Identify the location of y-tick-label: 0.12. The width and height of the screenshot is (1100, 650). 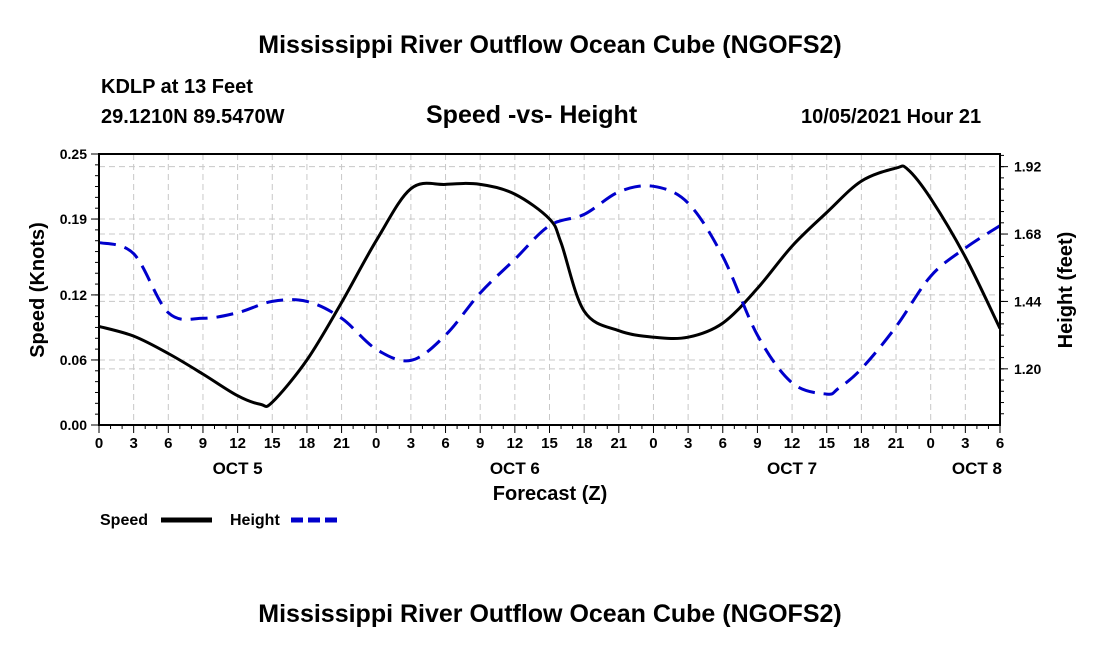
(73, 295).